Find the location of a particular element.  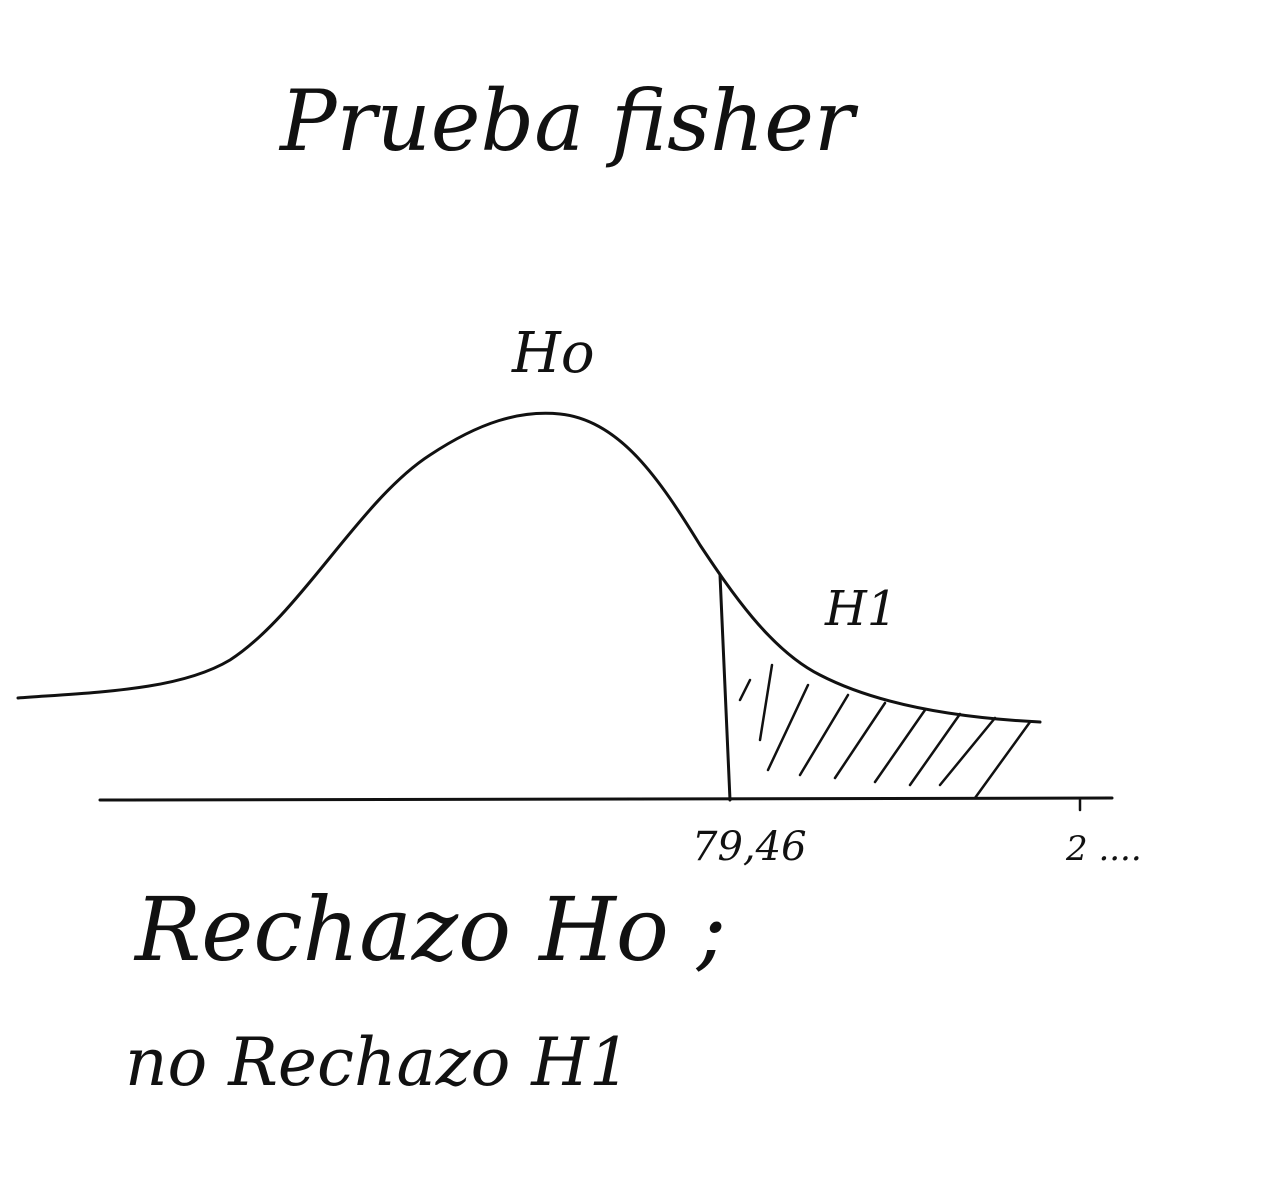

critical-value-label: 79,46 is located at coordinates (749, 847).